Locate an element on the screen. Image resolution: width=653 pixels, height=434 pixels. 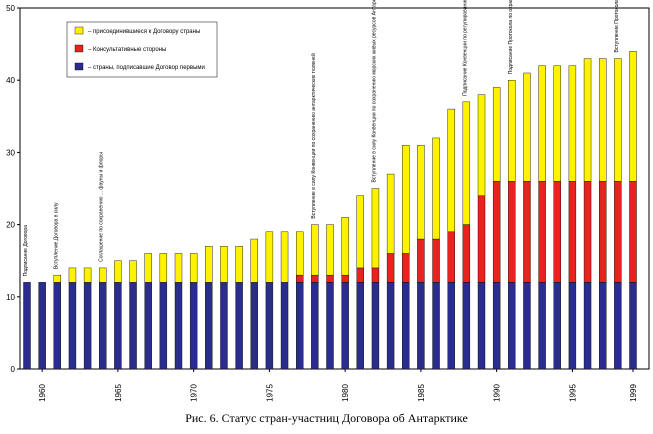
legend-box is located at coordinates (142, 49).